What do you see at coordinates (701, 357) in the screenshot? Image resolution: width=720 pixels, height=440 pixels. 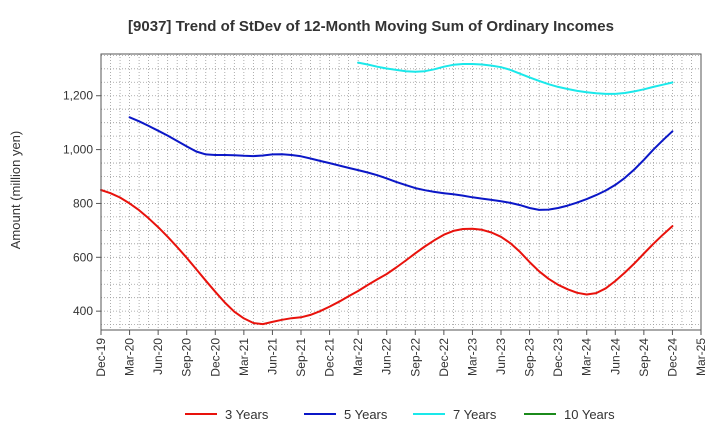 I see `x-tick-label: Mar-25` at bounding box center [701, 357].